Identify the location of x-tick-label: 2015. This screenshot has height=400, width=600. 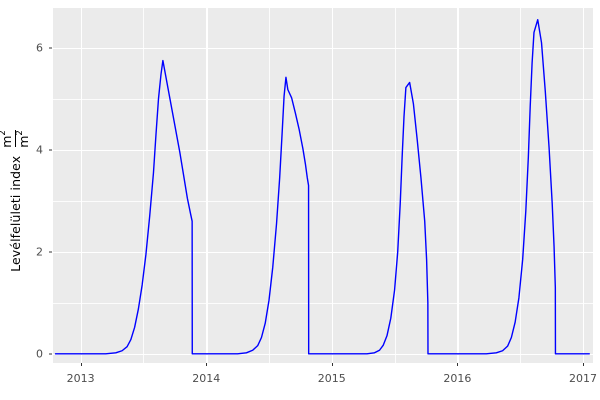
(331, 378).